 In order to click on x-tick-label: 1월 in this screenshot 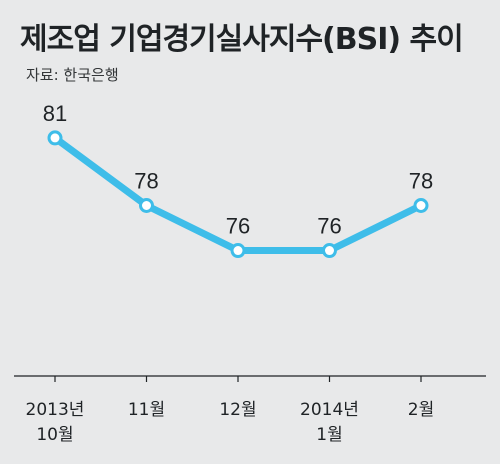, I will do `click(329, 435)`.